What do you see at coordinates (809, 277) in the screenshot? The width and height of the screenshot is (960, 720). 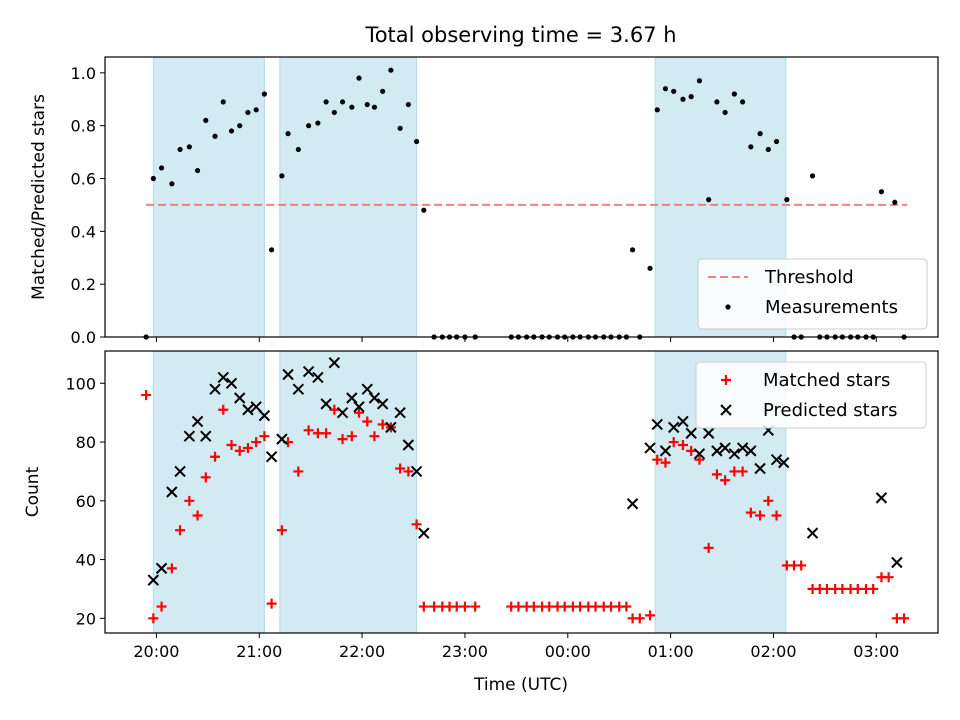 I see `legend-entry-label: Threshold` at bounding box center [809, 277].